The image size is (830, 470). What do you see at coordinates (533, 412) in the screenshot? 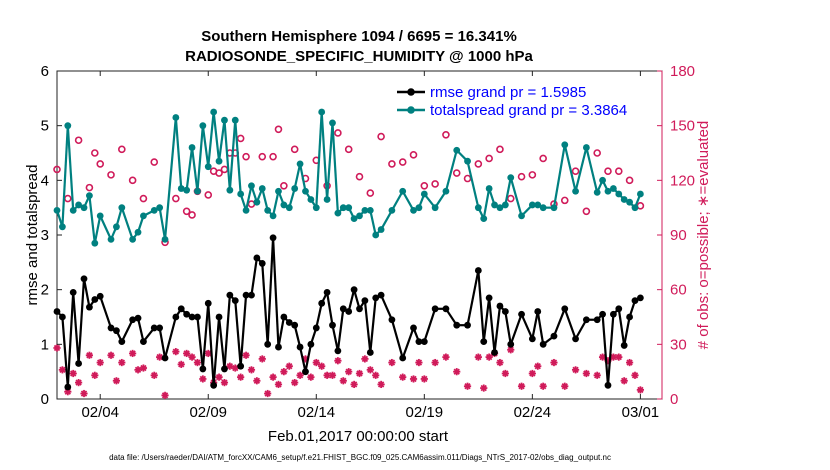
I see `x-tick-label: 02/24` at bounding box center [533, 412].